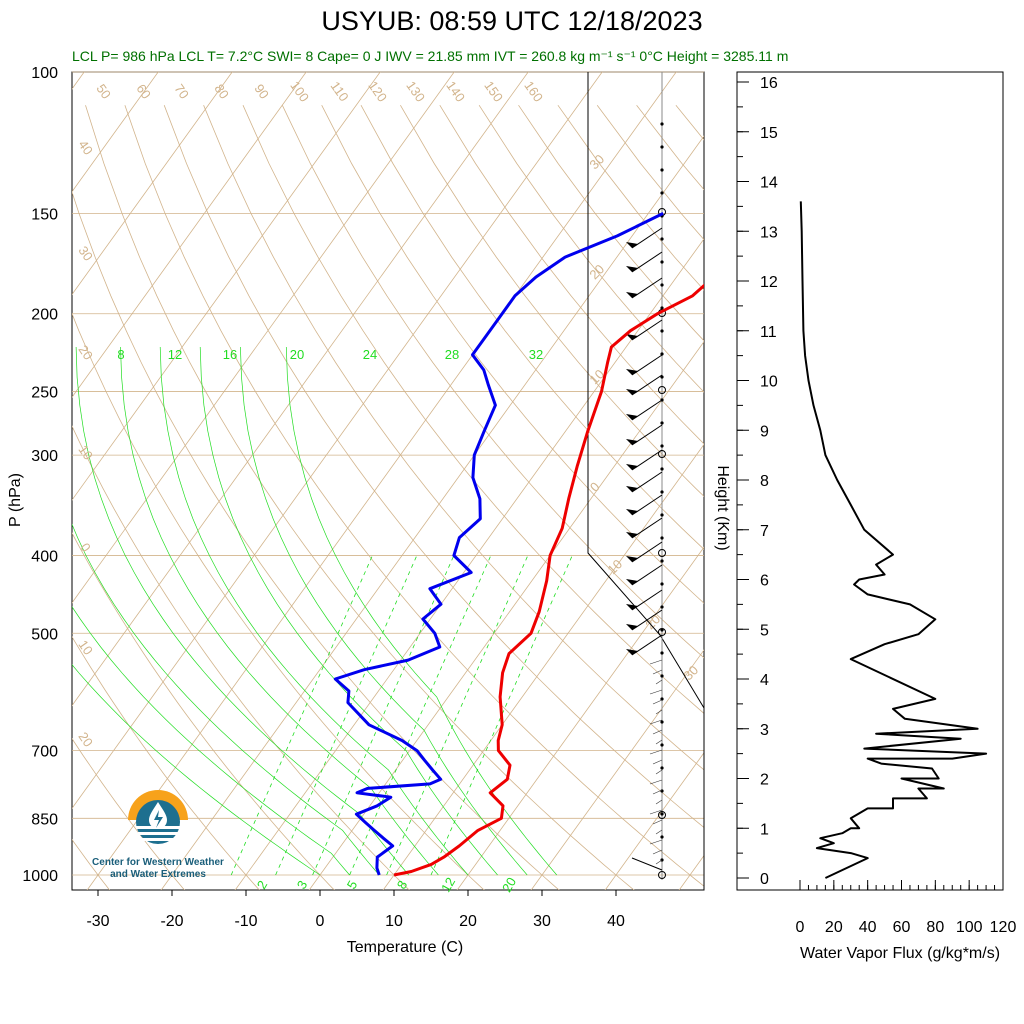 This screenshot has height=1024, width=1024. What do you see at coordinates (512, 21) in the screenshot?
I see `chart-title: USYUB: 08:59 UTC 12/18/2023` at bounding box center [512, 21].